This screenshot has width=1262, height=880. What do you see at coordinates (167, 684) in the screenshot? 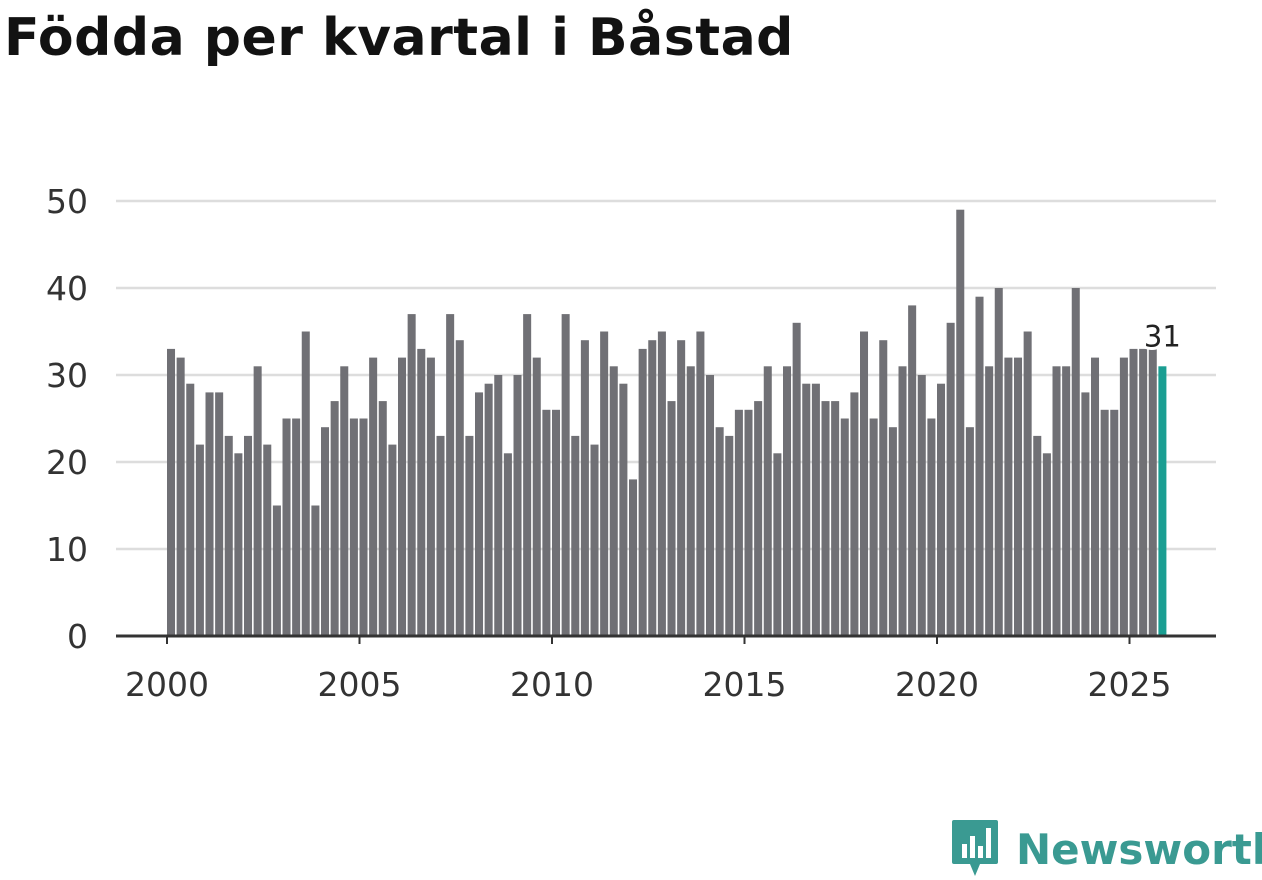
I see `x-tick-label: 2000` at bounding box center [167, 684].